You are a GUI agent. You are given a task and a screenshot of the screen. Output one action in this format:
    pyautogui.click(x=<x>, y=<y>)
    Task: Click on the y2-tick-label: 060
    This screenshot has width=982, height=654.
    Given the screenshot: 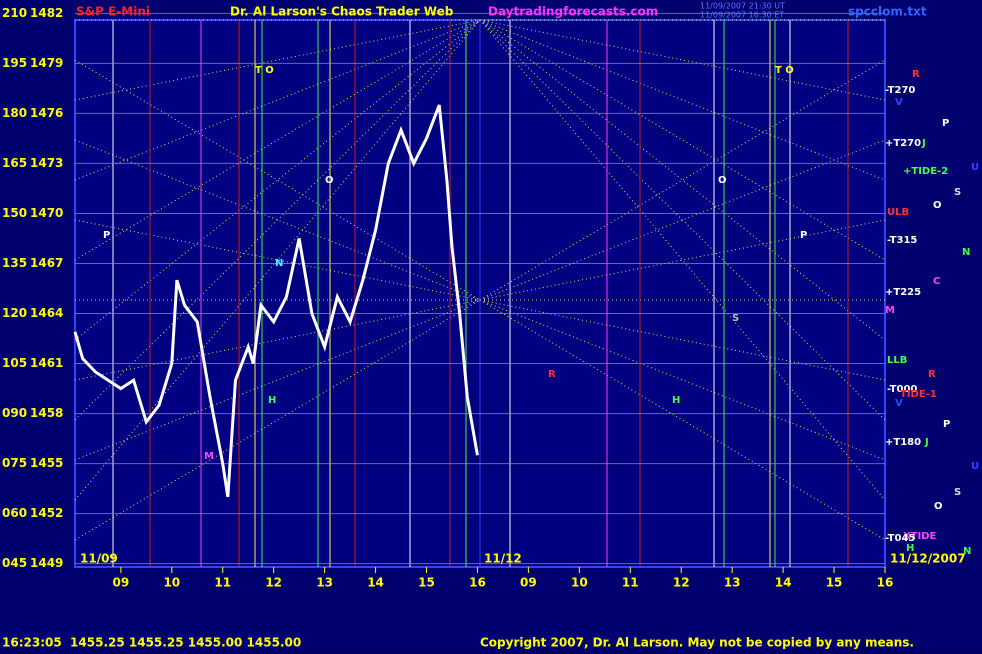 What is the action you would take?
    pyautogui.click(x=14, y=513)
    